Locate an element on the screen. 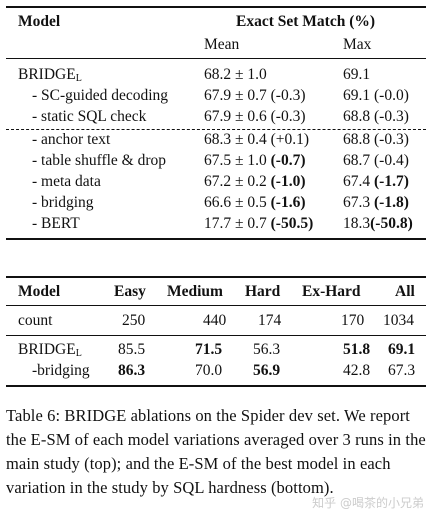  table1-row-name: - BERT is located at coordinates (56, 223).